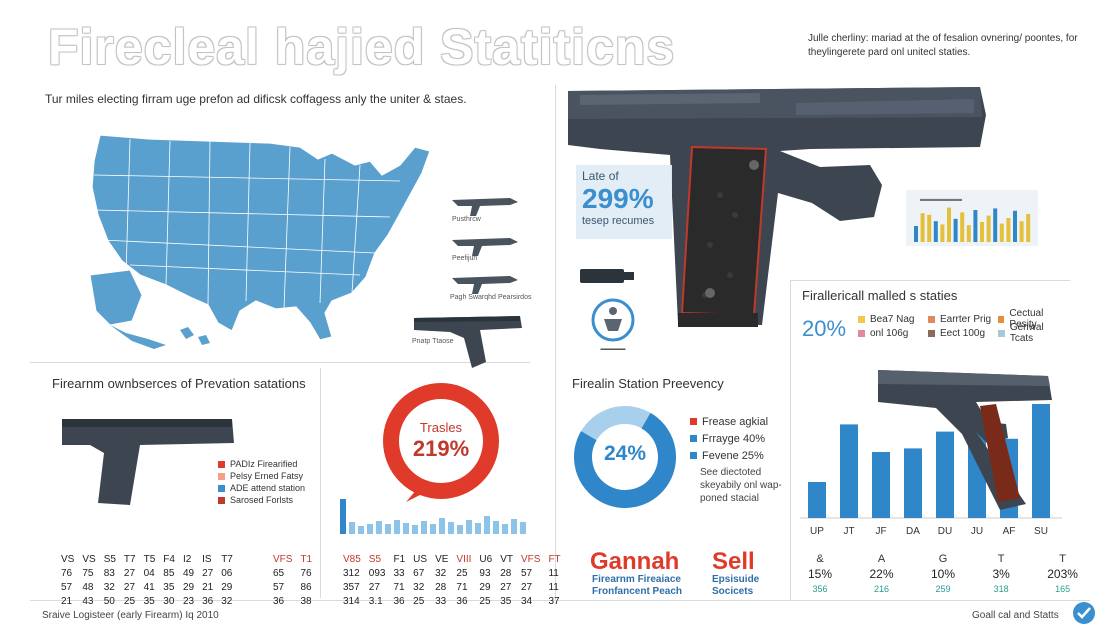 This screenshot has width=1120, height=630. I want to click on table-cell: 48, so click(88, 587).